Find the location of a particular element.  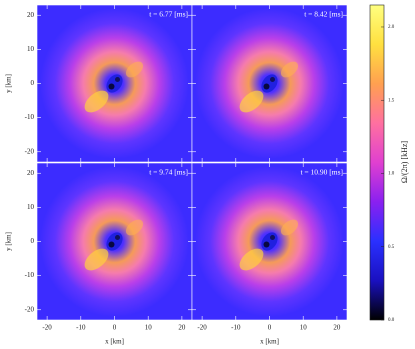

cbar-tick-label: 1.5 is located at coordinates (391, 100).